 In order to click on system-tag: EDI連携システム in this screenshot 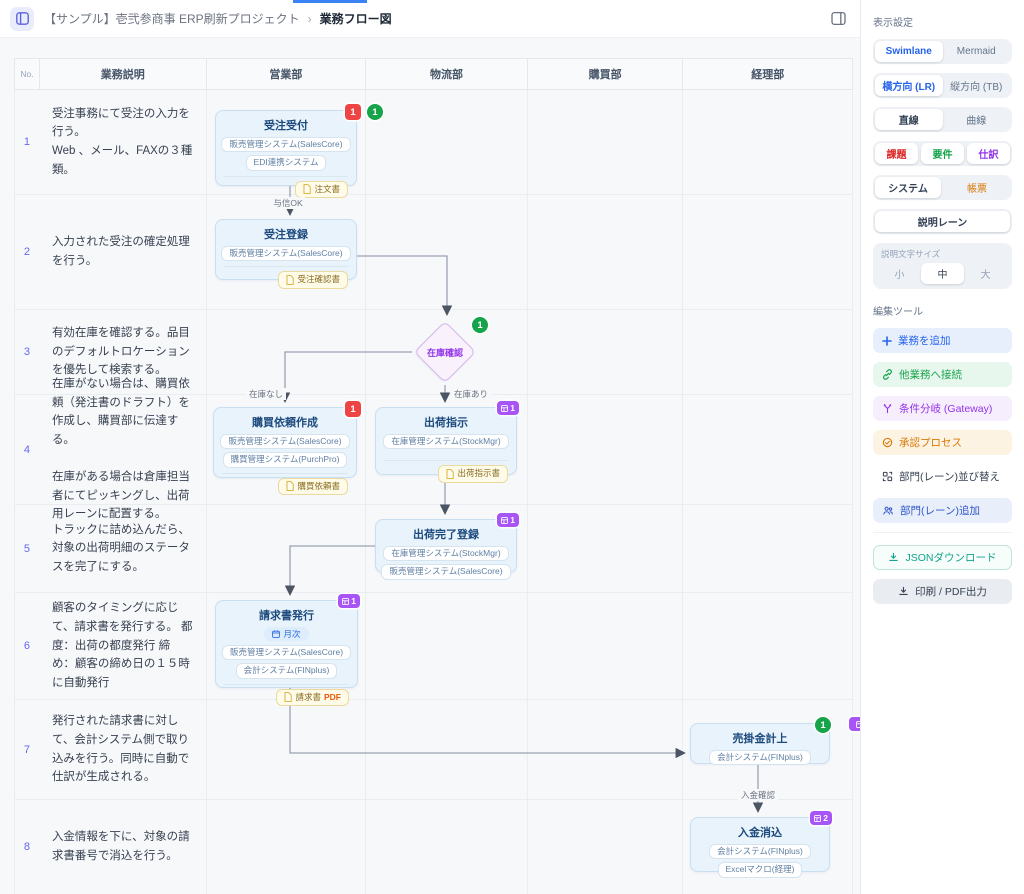, I will do `click(286, 163)`.